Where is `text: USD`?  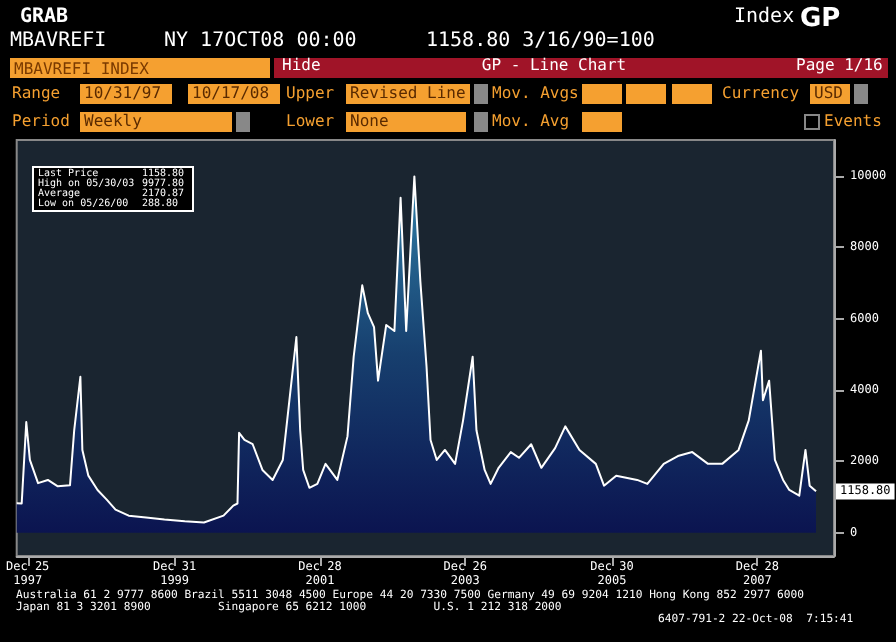 text: USD is located at coordinates (830, 94).